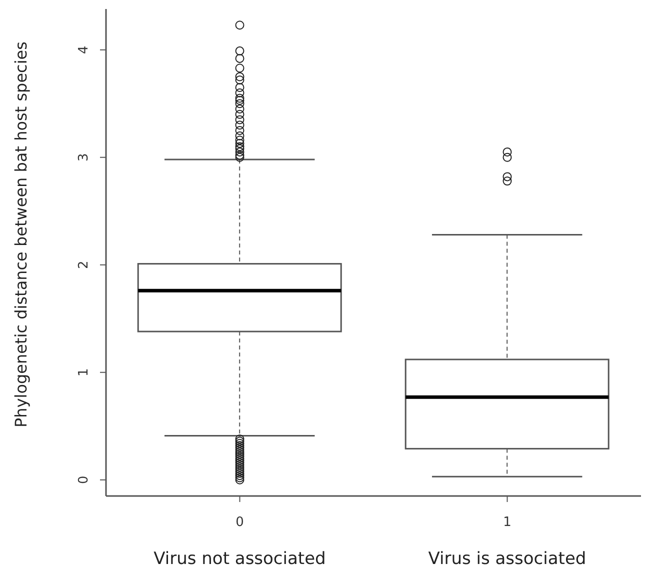 This screenshot has height=566, width=645. Describe the element at coordinates (84, 157) in the screenshot. I see `y-tick-label: 3` at that location.